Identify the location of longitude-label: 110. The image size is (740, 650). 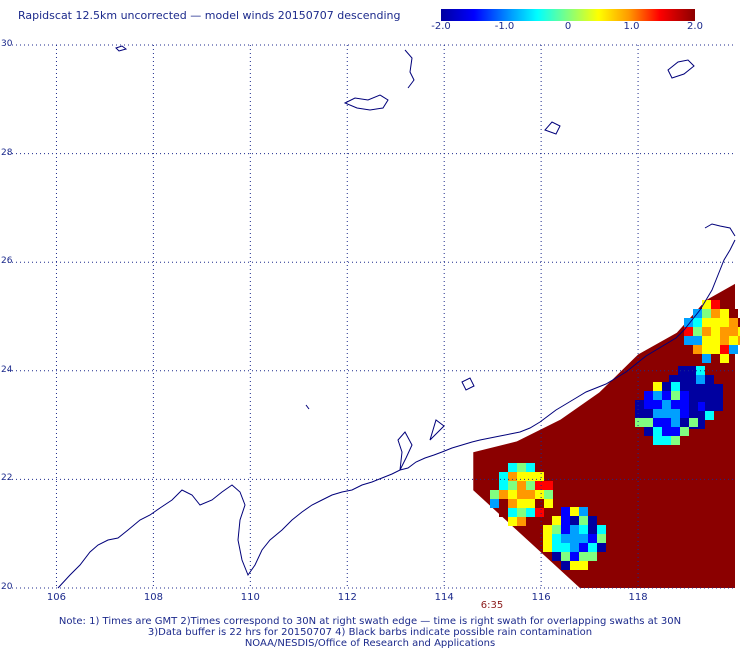
(250, 597).